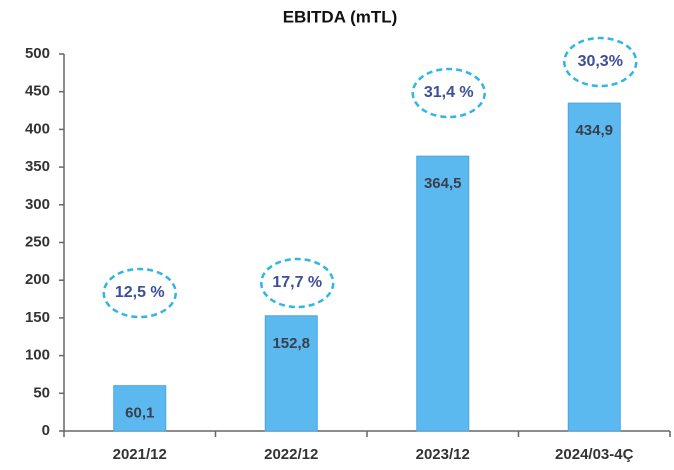 Image resolution: width=674 pixels, height=470 pixels. I want to click on annotation: 17,7 %, so click(297, 282).